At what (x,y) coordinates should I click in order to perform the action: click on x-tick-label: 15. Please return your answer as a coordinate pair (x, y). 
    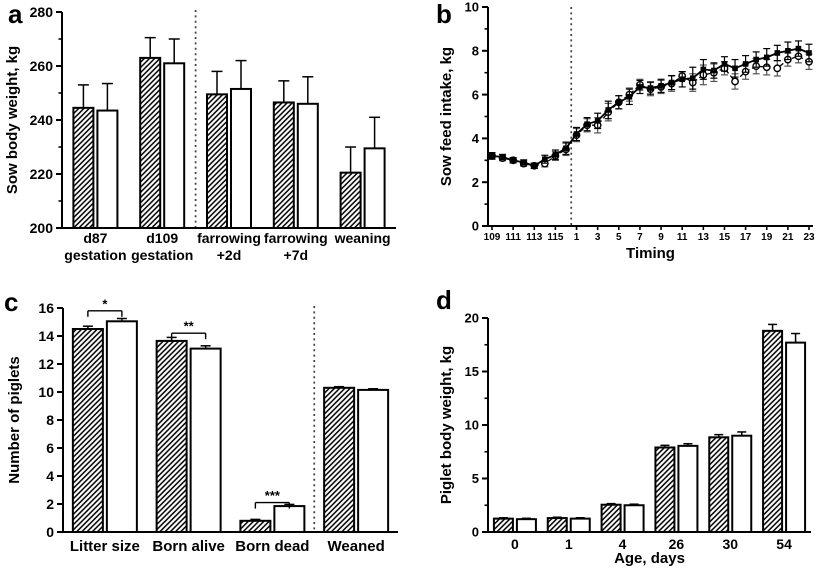
    Looking at the image, I should click on (725, 237).